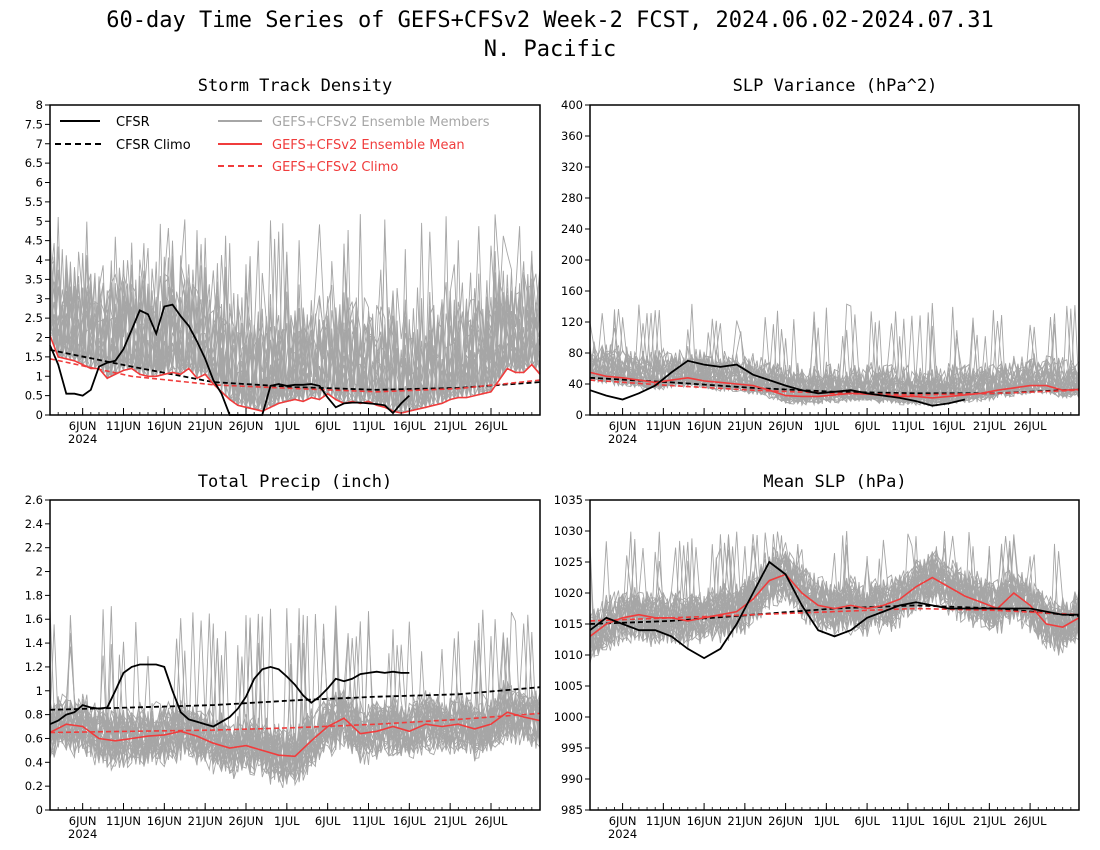  What do you see at coordinates (287, 821) in the screenshot?
I see `precip-xtick-label: 1JUL` at bounding box center [287, 821].